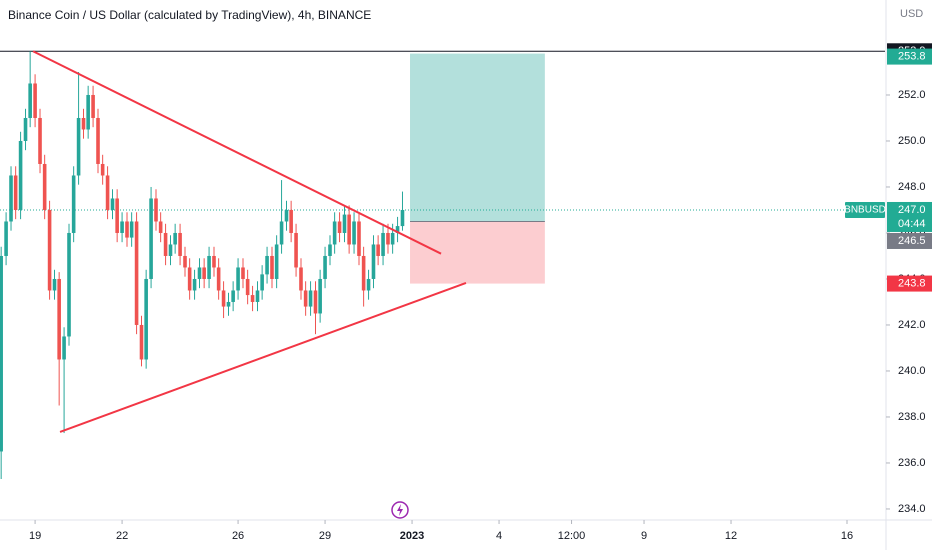 The height and width of the screenshot is (550, 932). What do you see at coordinates (911, 14) in the screenshot?
I see `currency-label: USD` at bounding box center [911, 14].